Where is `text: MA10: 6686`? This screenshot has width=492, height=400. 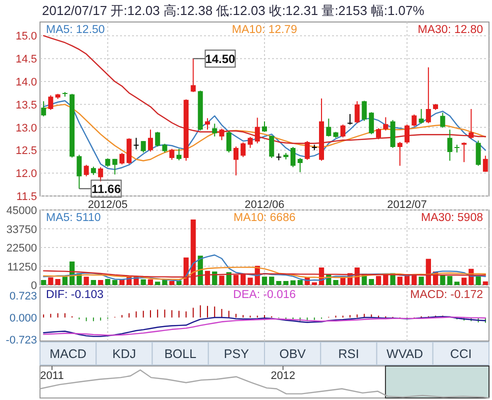
text: MA10: 6686 is located at coordinates (264, 218).